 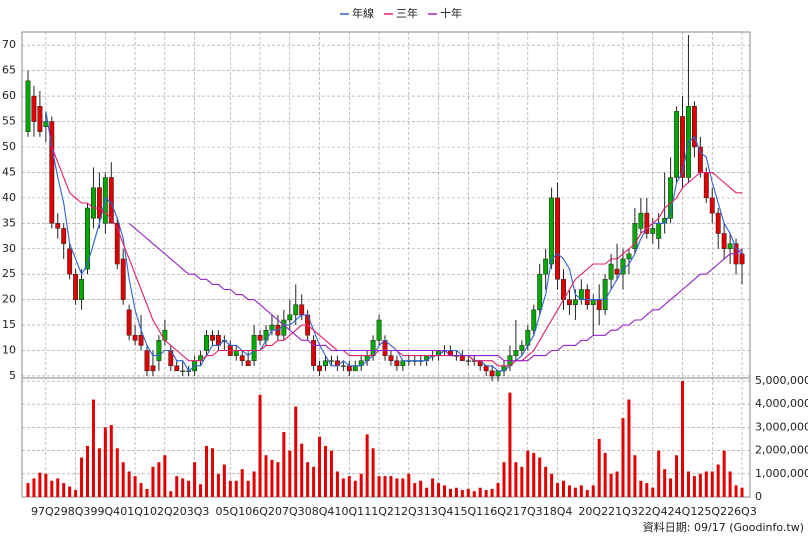 I want to click on legend-label: 年線, so click(x=363, y=13).